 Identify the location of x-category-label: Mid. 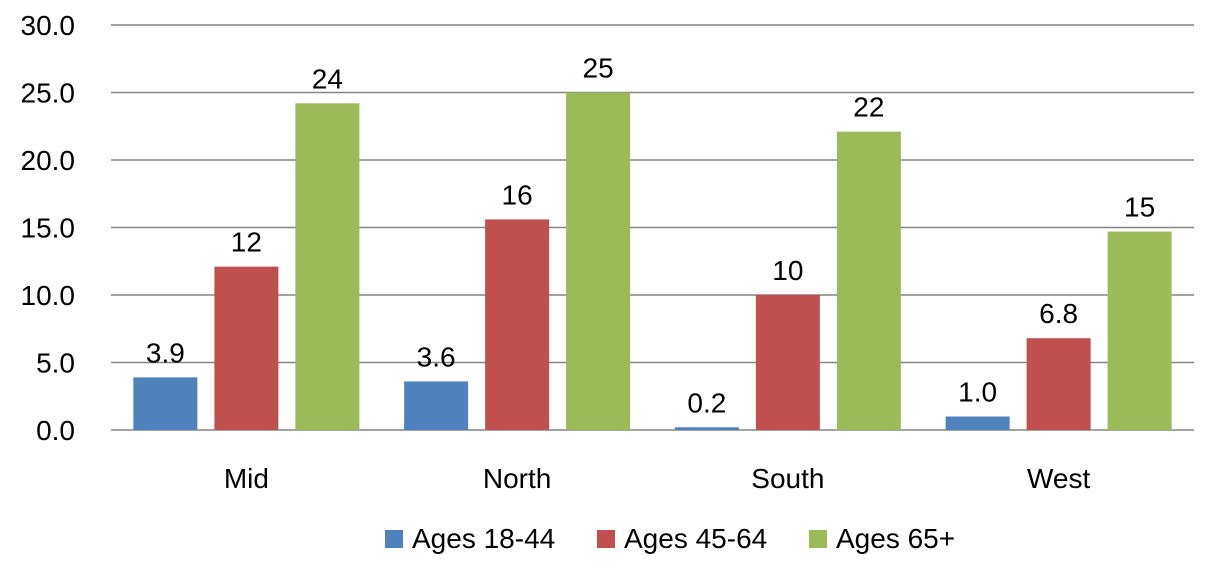
(246, 478).